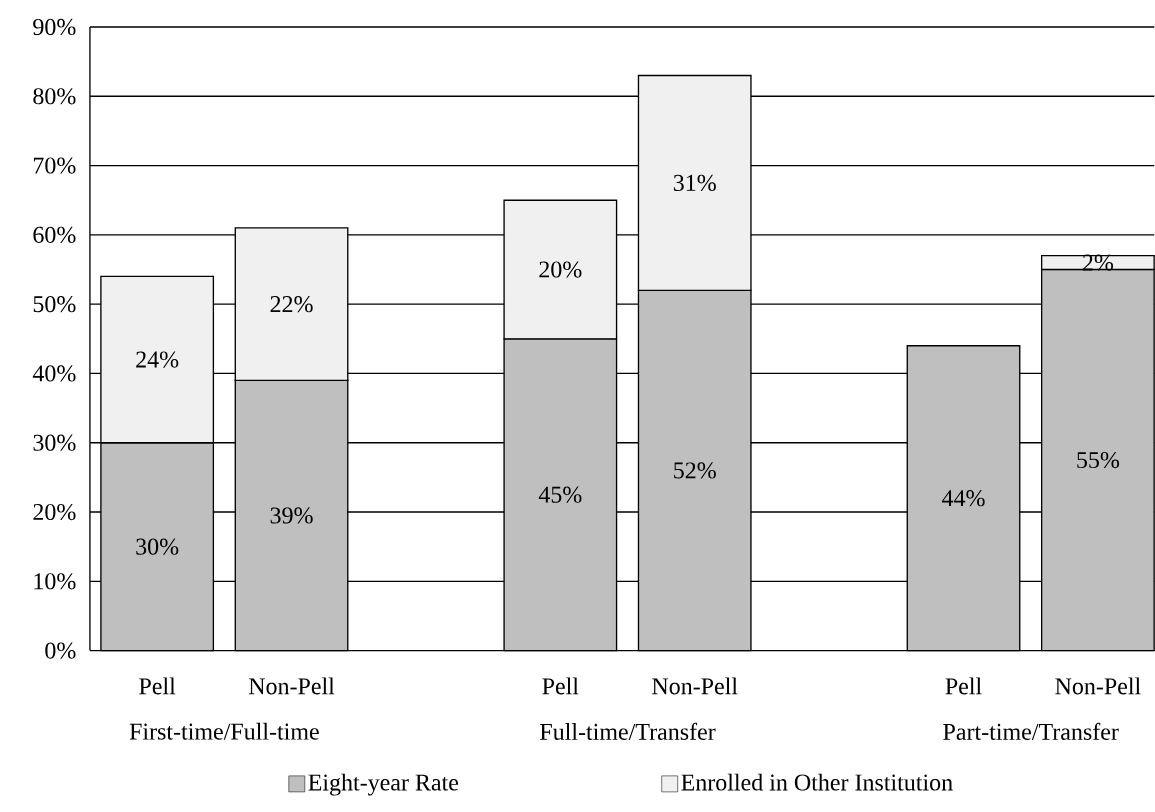  What do you see at coordinates (54, 443) in the screenshot?
I see `y-tick-label: 30%` at bounding box center [54, 443].